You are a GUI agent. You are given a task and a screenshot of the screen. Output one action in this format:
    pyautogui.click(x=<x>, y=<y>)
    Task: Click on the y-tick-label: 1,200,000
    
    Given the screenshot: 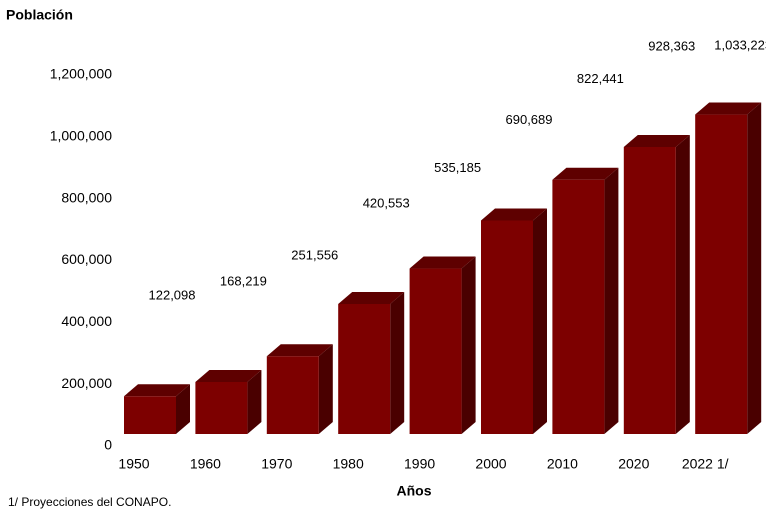 What is the action you would take?
    pyautogui.click(x=81, y=74)
    